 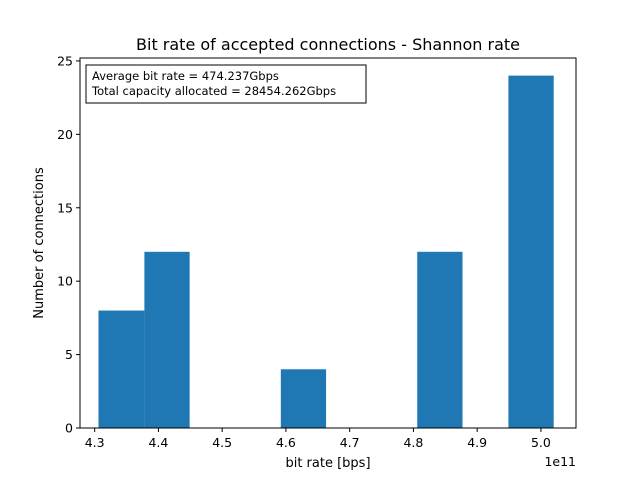 What do you see at coordinates (213, 91) in the screenshot?
I see `annotation-total-capacity: Total capacity allocated = 28454.262Gbps` at bounding box center [213, 91].